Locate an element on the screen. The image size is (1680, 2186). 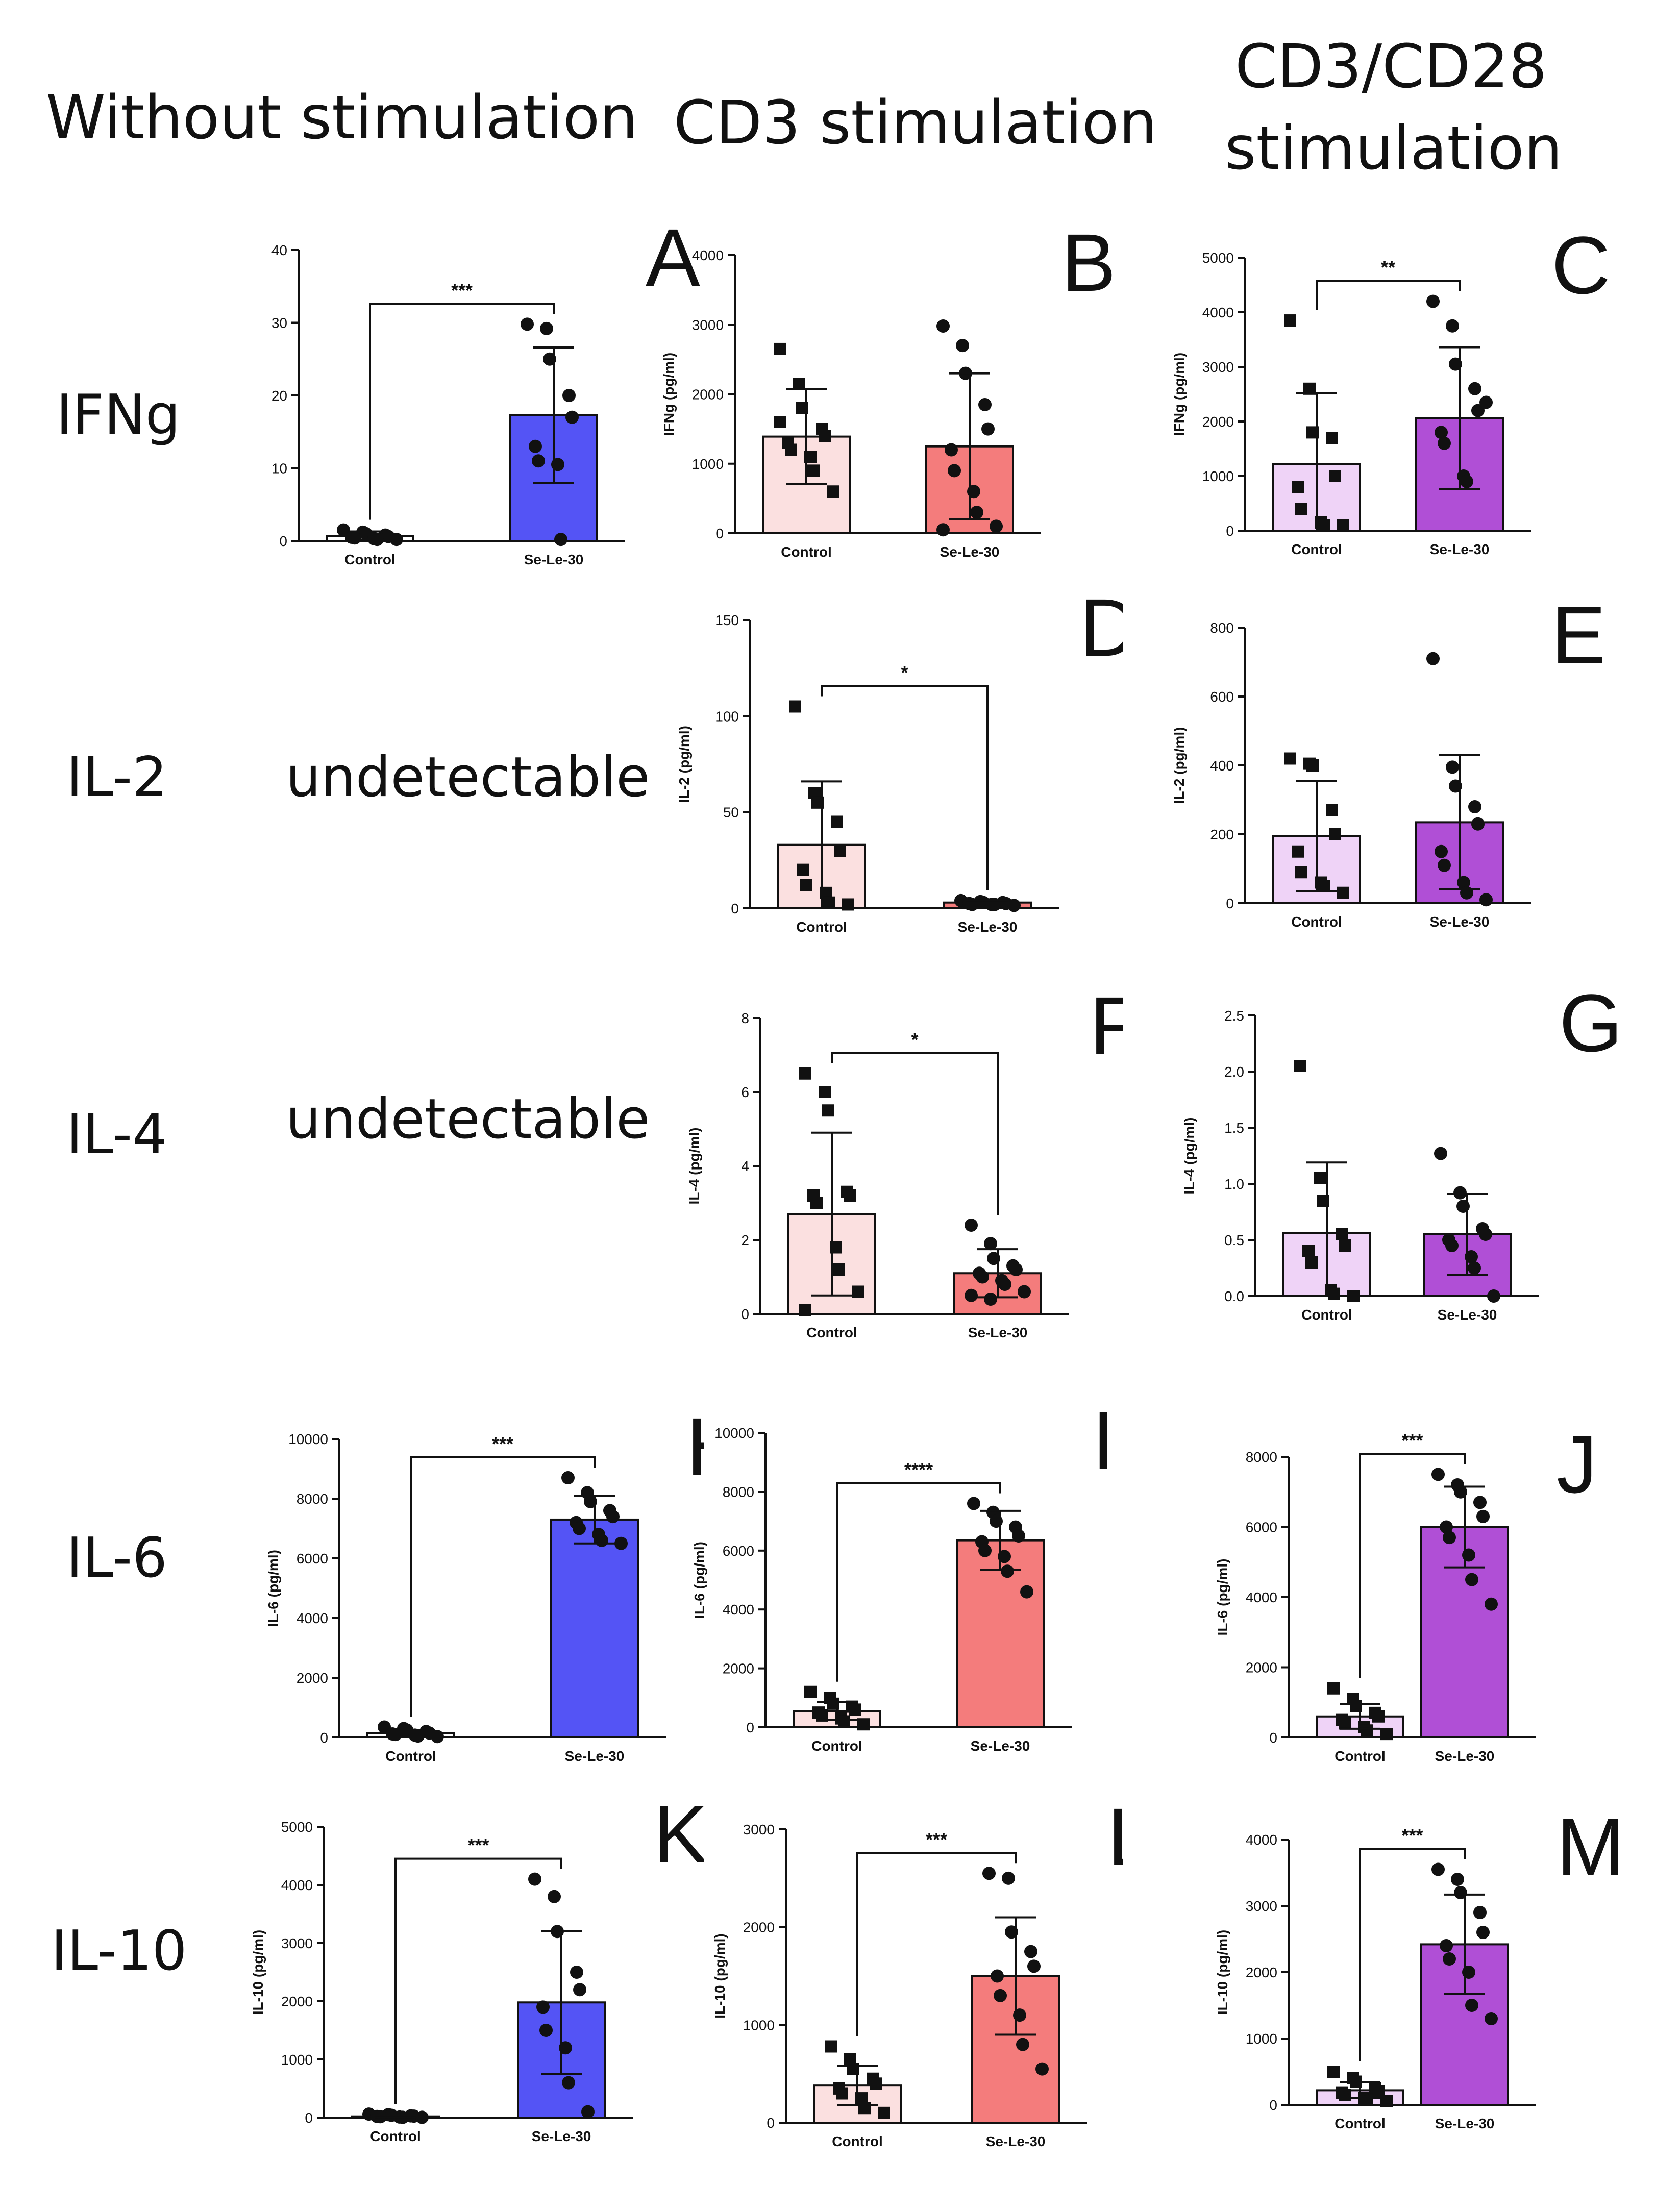
significance-label: * is located at coordinates (904, 672).